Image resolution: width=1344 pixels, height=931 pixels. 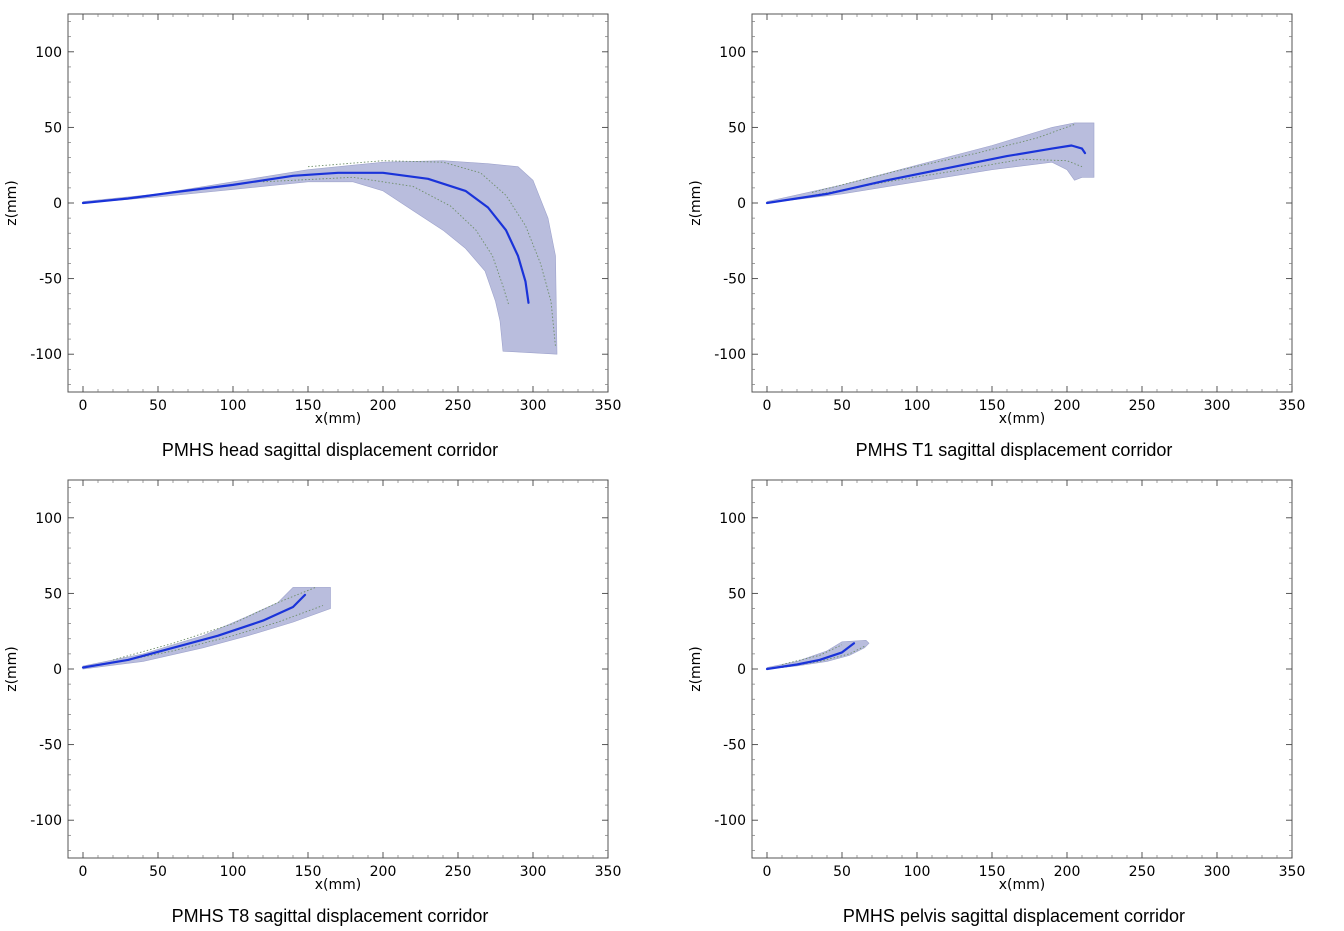 What do you see at coordinates (1014, 450) in the screenshot?
I see `chart-caption: PMHS T1 sagittal displacement corridor` at bounding box center [1014, 450].